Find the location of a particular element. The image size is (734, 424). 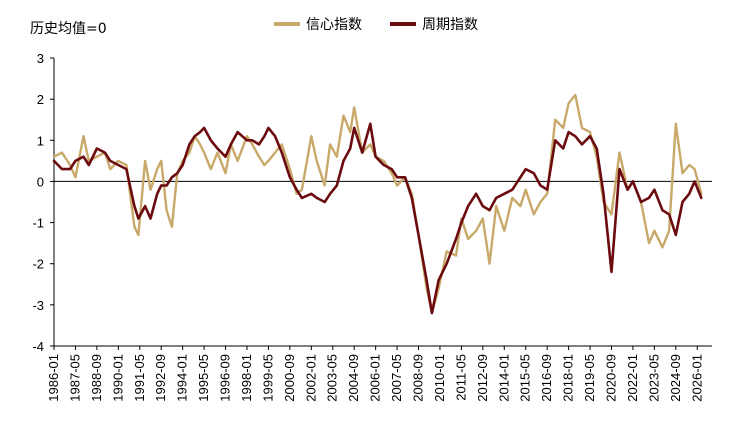

legend-label-cycle: 周期指数 is located at coordinates (450, 25).